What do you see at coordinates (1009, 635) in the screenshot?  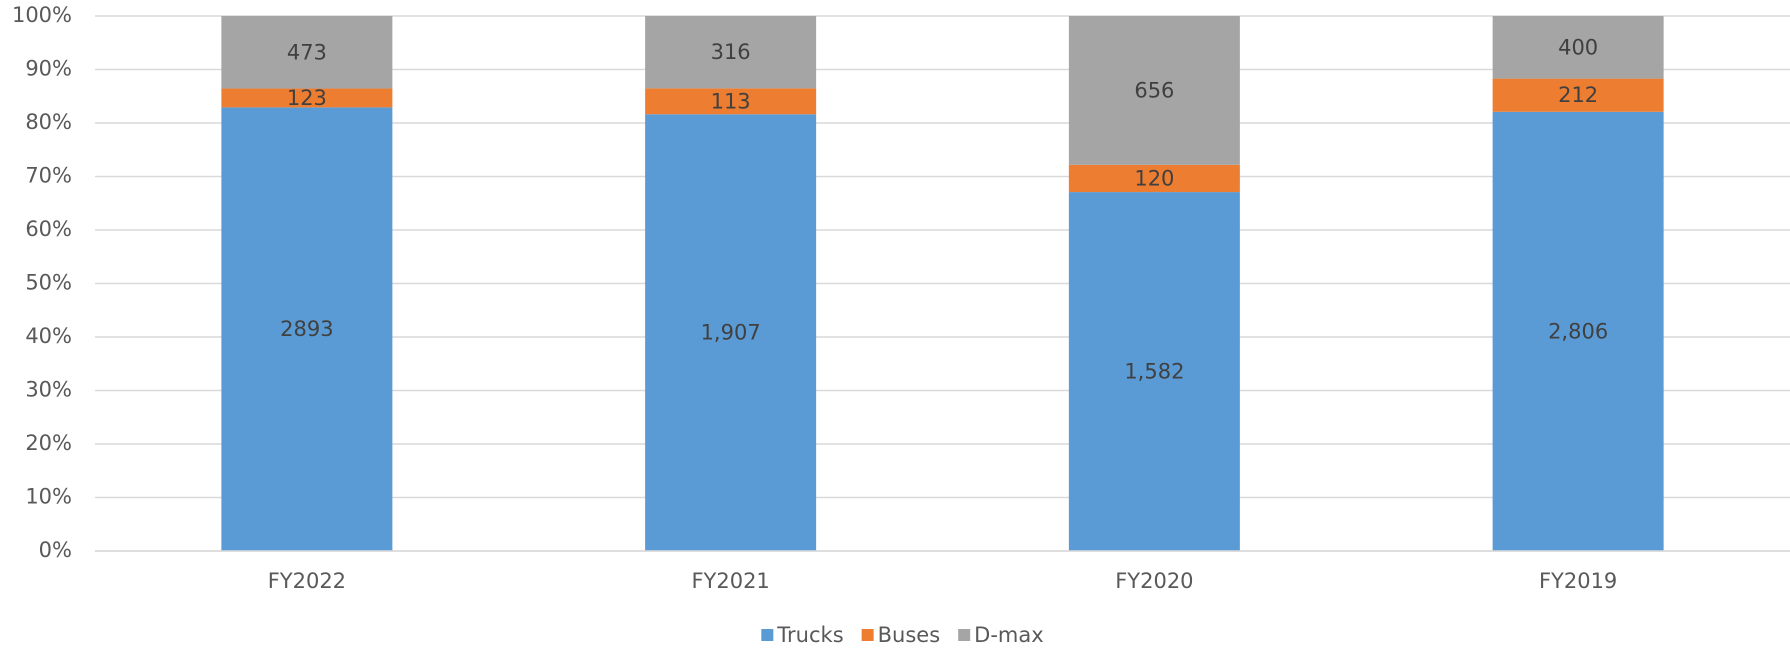 I see `legend-label: D-max` at bounding box center [1009, 635].